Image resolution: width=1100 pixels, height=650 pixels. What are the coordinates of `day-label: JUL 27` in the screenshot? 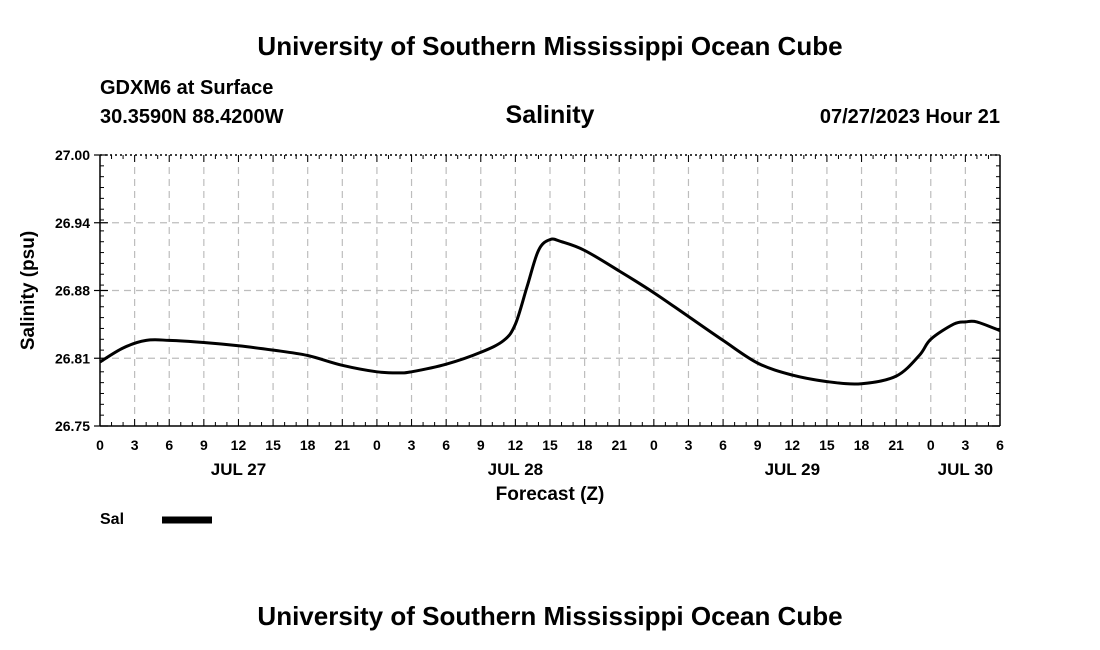 It's located at (238, 469).